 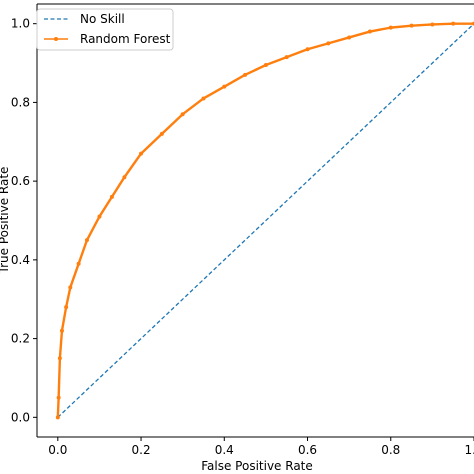 What do you see at coordinates (125, 39) in the screenshot?
I see `legend-random-forest-label: Random Forest` at bounding box center [125, 39].